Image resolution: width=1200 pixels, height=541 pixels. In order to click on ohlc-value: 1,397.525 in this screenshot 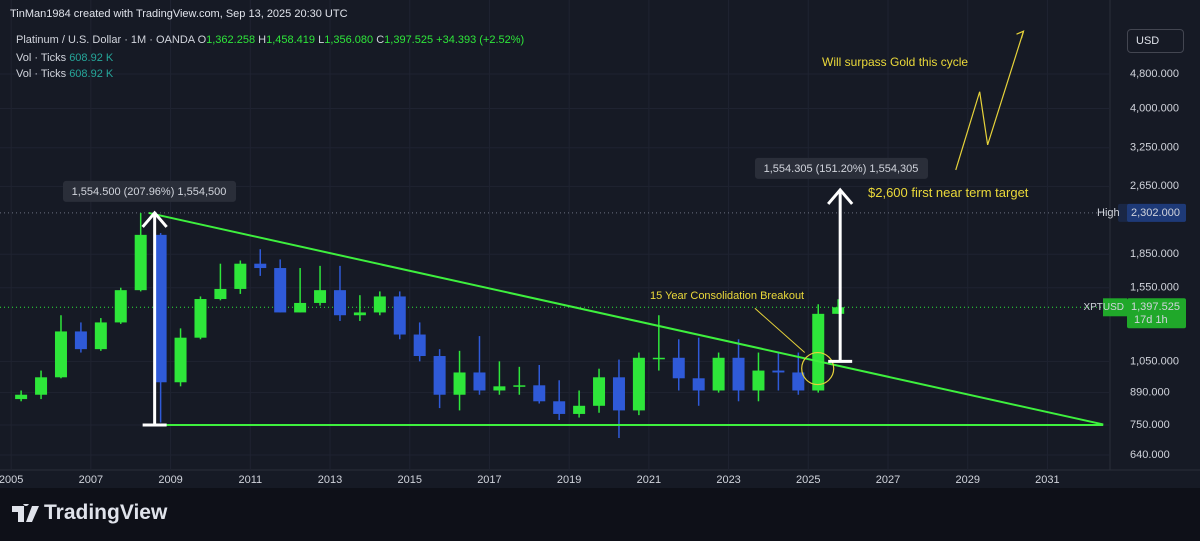, I will do `click(409, 40)`.